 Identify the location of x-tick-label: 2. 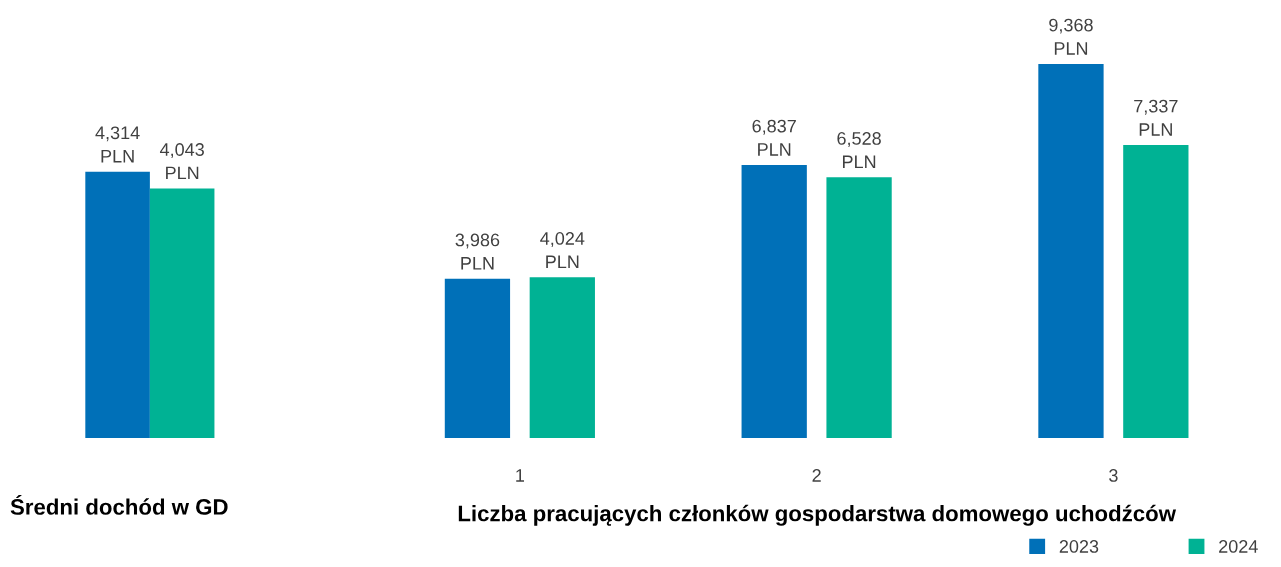
(816, 475).